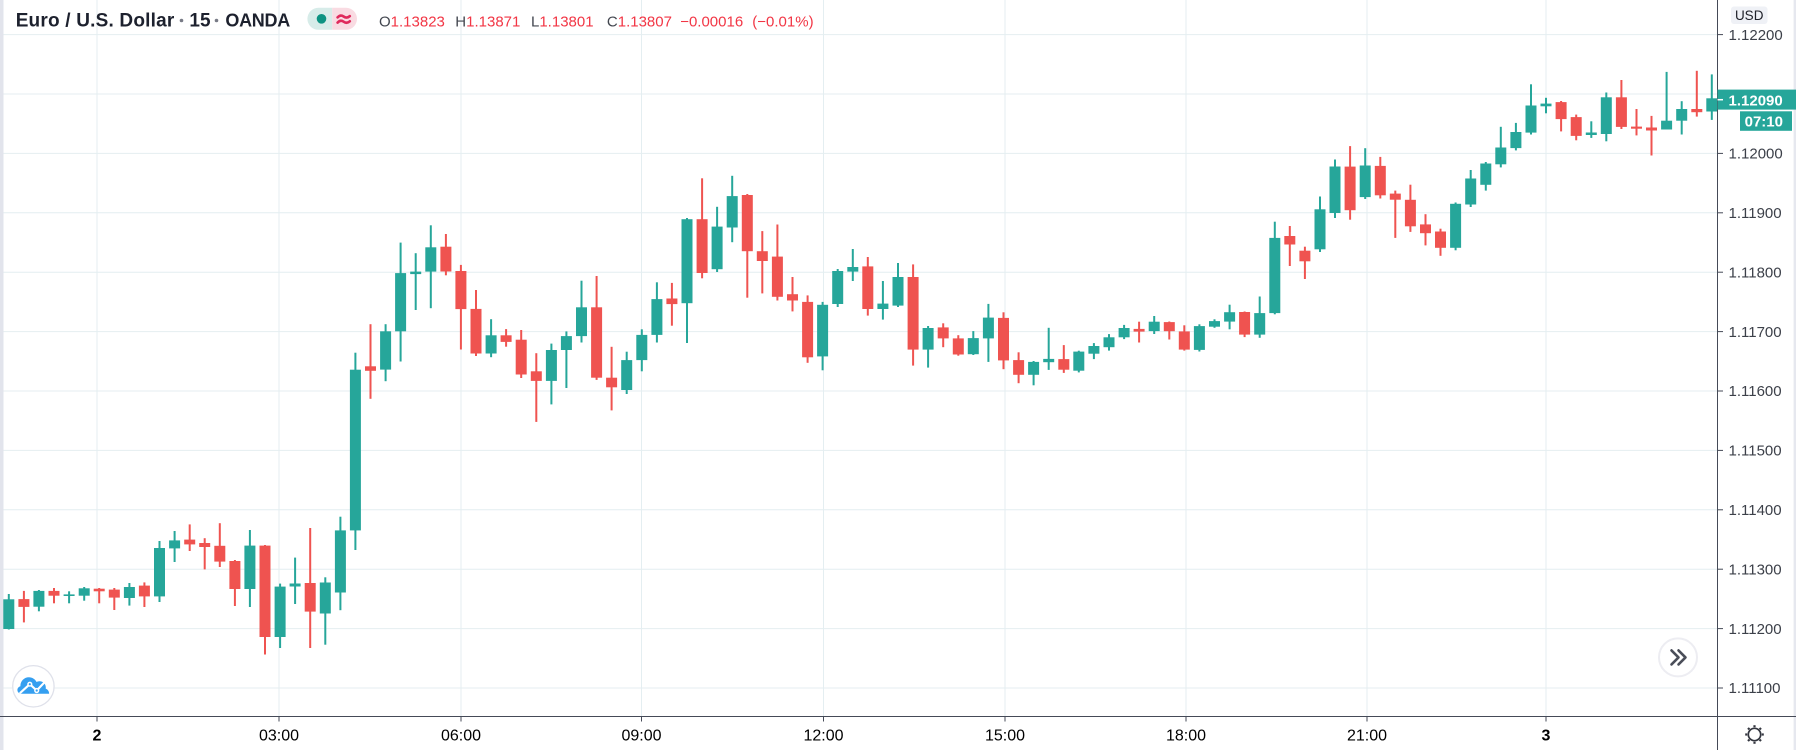 This screenshot has width=1796, height=750. What do you see at coordinates (279, 736) in the screenshot?
I see `svg-text: 03:00` at bounding box center [279, 736].